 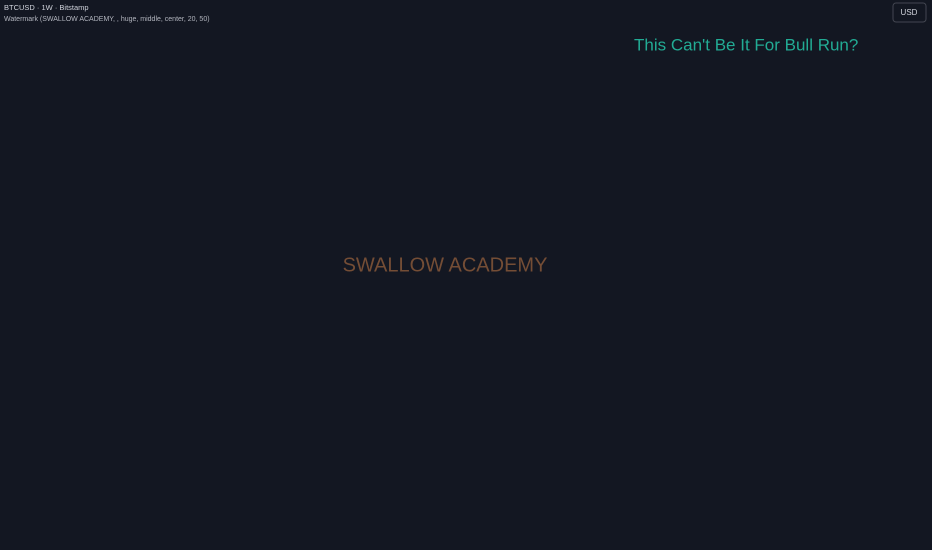 I want to click on watermark: SWALLOW ACADEMY, so click(x=445, y=265).